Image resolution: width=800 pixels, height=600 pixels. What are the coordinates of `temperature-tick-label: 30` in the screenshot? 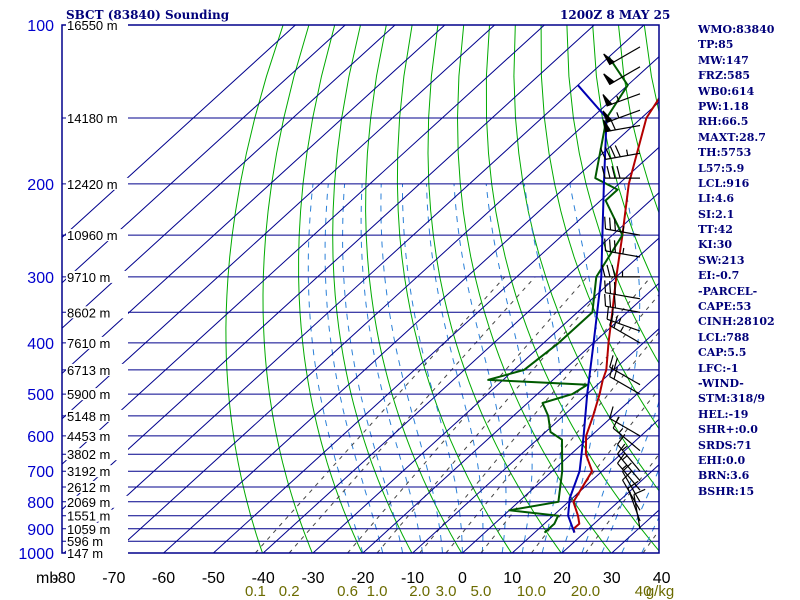 It's located at (612, 578).